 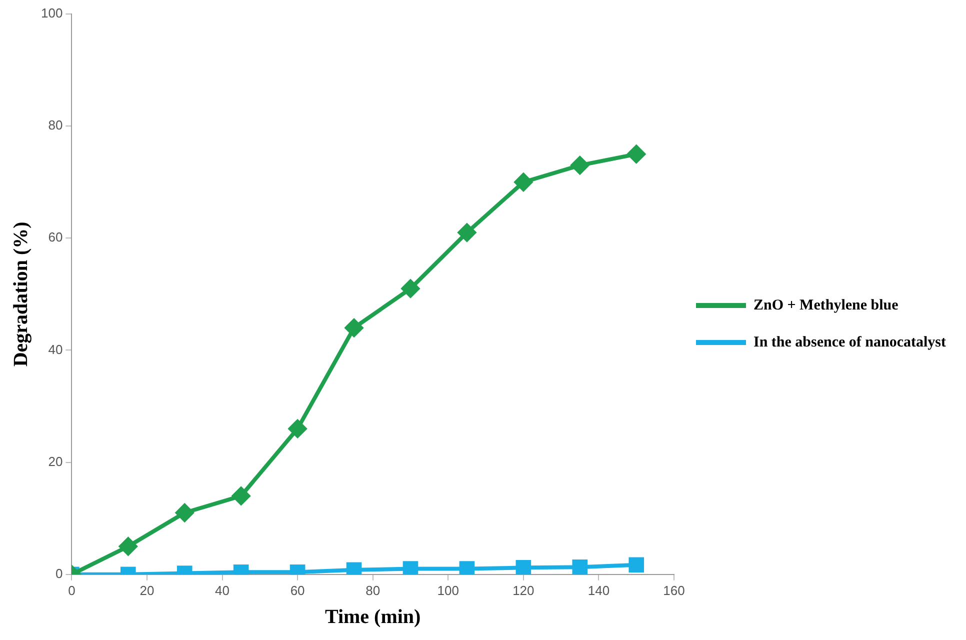 What do you see at coordinates (72, 590) in the screenshot?
I see `x-tick-label: 0` at bounding box center [72, 590].